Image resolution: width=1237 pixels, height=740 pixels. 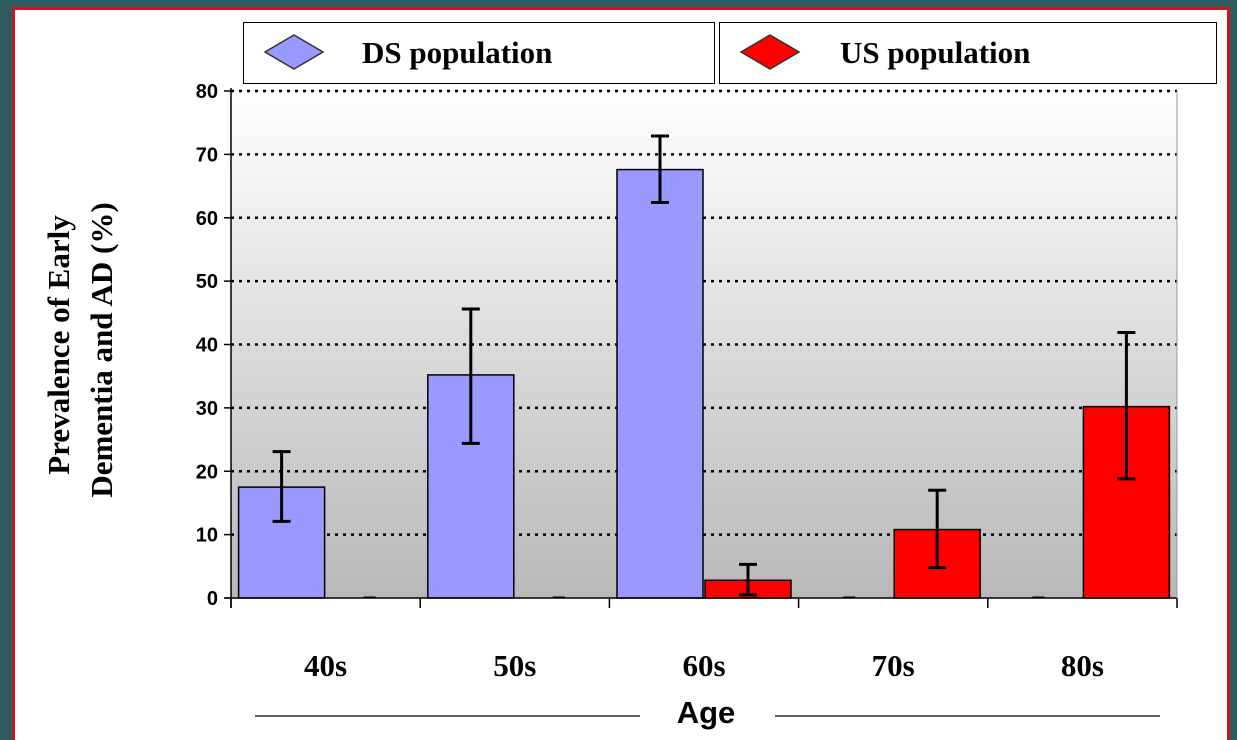 What do you see at coordinates (207, 409) in the screenshot?
I see `y-tick-label: 30` at bounding box center [207, 409].